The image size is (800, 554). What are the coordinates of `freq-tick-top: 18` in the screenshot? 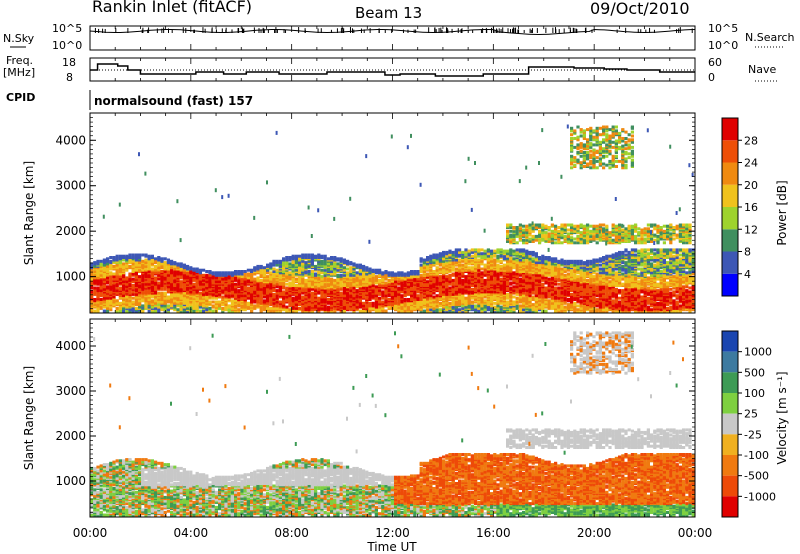 It's located at (69, 62).